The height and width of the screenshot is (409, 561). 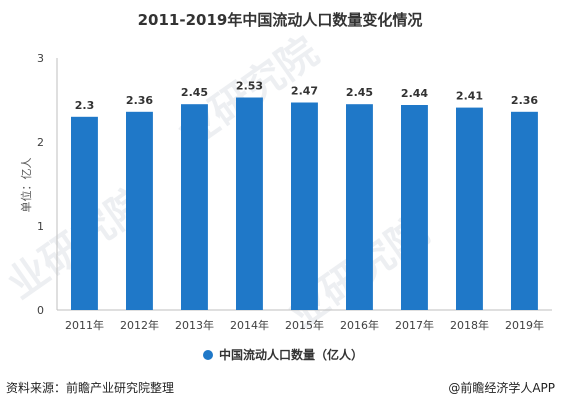 I want to click on x-tick-label: 2011年, so click(x=84, y=325).